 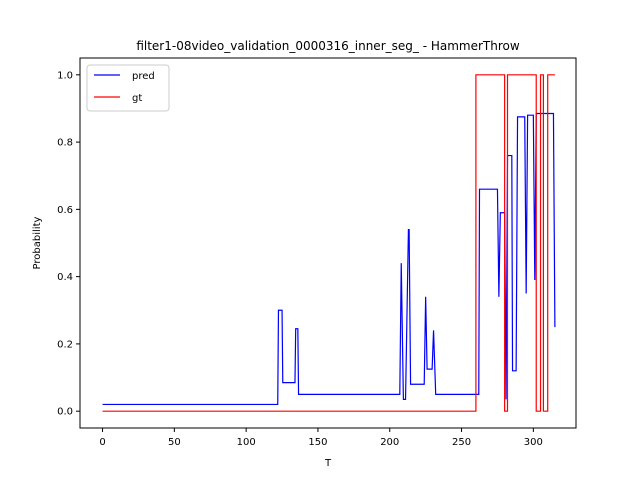 What do you see at coordinates (143, 76) in the screenshot?
I see `legend-label-pred: pred` at bounding box center [143, 76].